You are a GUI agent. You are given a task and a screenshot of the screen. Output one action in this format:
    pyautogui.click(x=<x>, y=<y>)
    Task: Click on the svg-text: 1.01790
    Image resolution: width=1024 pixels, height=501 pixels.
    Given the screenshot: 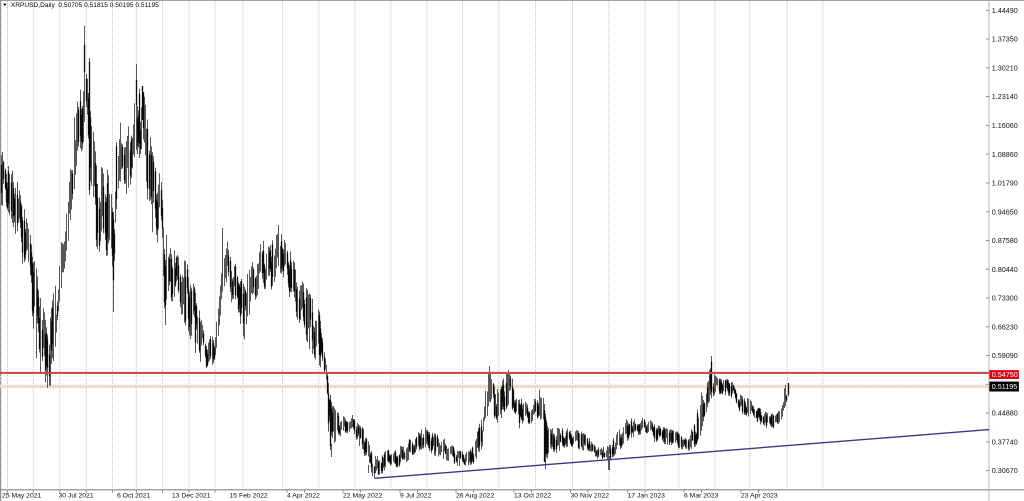 What is the action you would take?
    pyautogui.click(x=1005, y=183)
    